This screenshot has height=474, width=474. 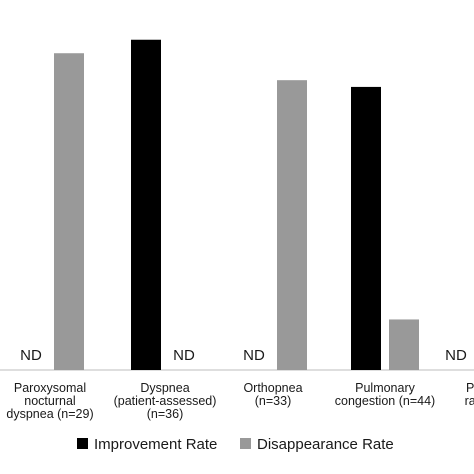 I want to click on nd-labels-group: ND ND ND ND, so click(x=243, y=355).